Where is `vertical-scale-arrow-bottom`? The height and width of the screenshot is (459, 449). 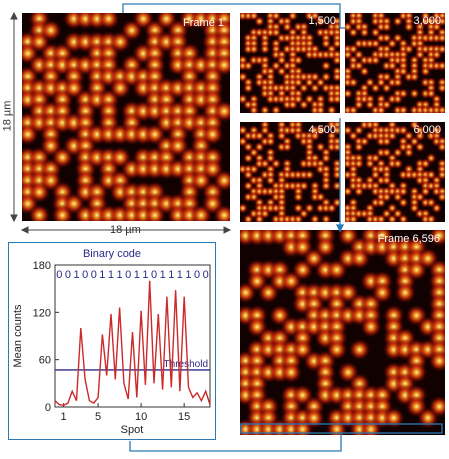 vertical-scale-arrow-bottom is located at coordinates (14, 218).